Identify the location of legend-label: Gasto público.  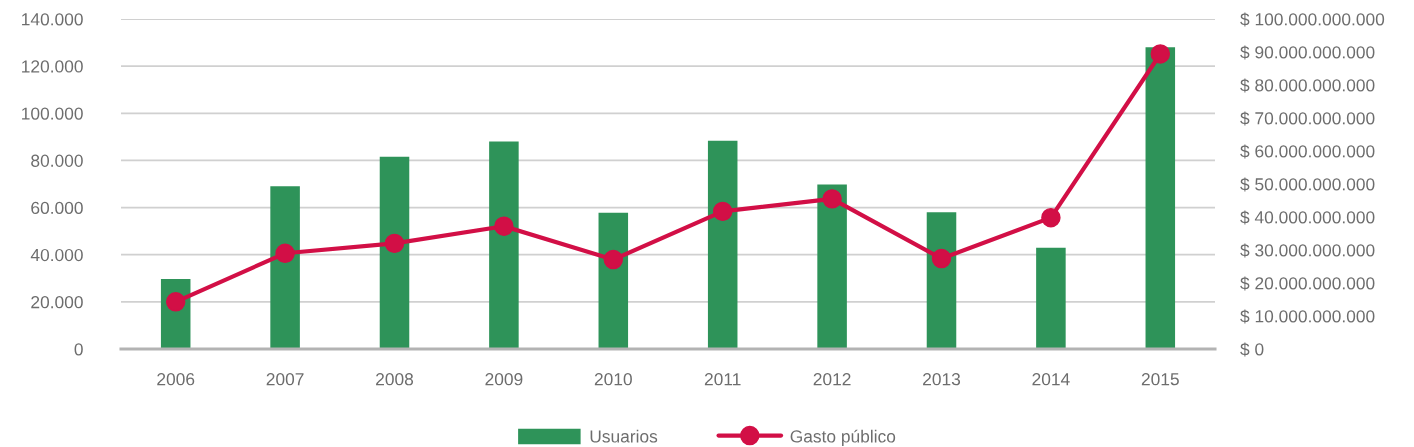
(843, 438).